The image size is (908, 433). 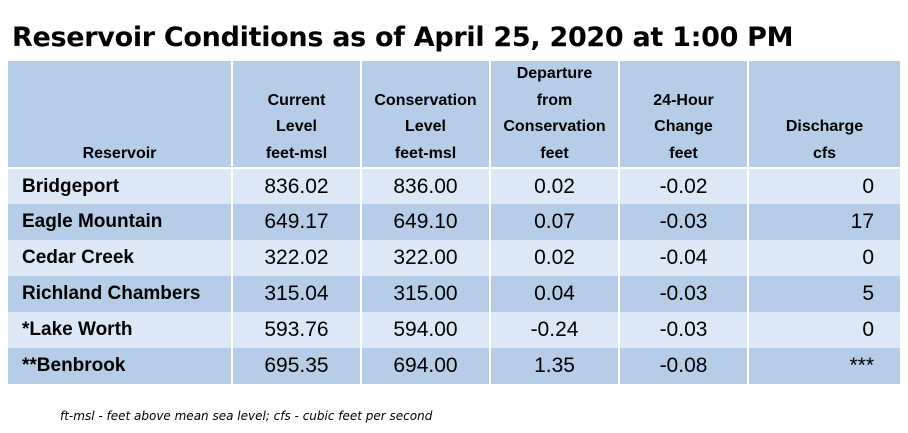 I want to click on current-level-value: 315.04, so click(x=297, y=294).